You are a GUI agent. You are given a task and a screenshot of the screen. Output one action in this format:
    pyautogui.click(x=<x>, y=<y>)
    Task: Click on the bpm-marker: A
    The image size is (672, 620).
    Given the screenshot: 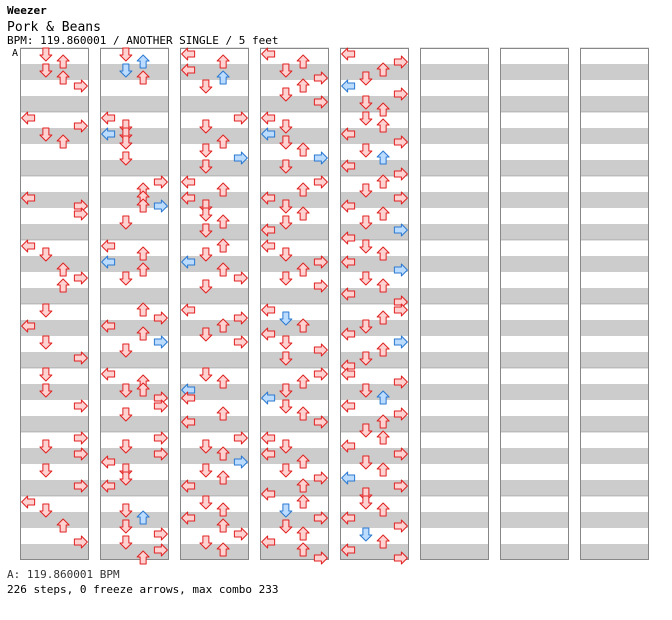 What is the action you would take?
    pyautogui.click(x=15, y=53)
    